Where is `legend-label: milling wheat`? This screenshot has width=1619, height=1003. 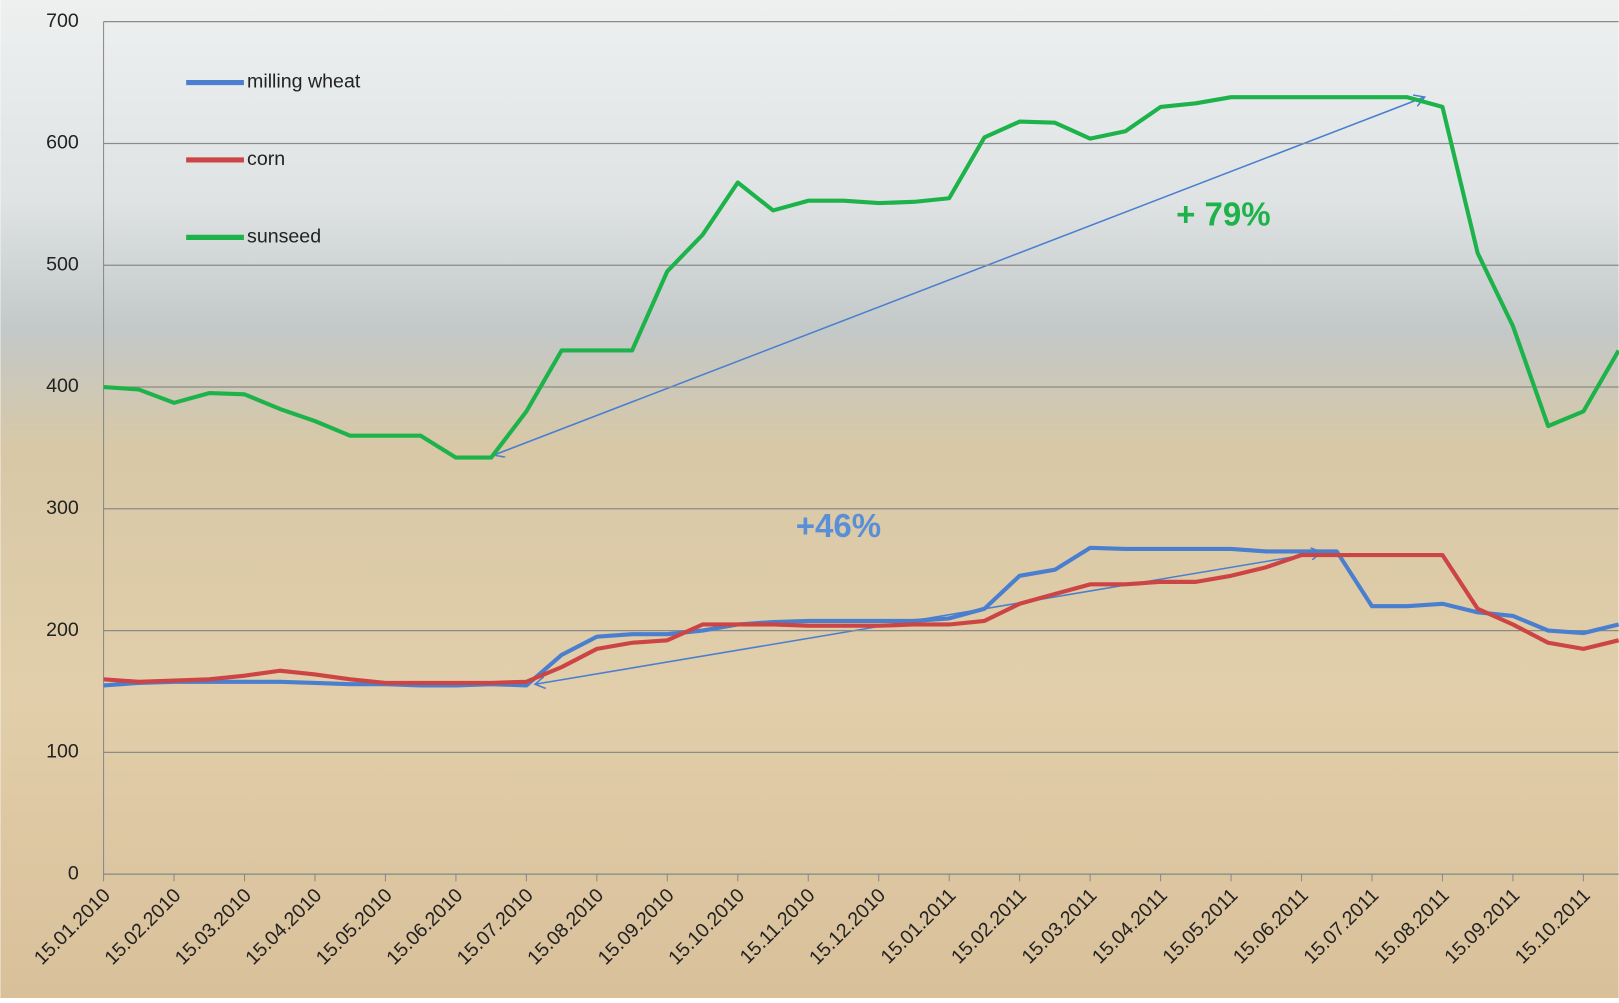
legend-label: milling wheat is located at coordinates (304, 82).